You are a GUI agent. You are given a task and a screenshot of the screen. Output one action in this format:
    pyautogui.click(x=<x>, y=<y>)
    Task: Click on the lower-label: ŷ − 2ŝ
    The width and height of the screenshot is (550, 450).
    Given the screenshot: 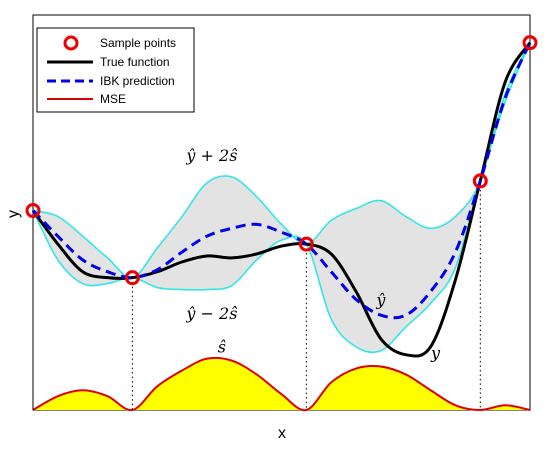 What is the action you would take?
    pyautogui.click(x=211, y=313)
    